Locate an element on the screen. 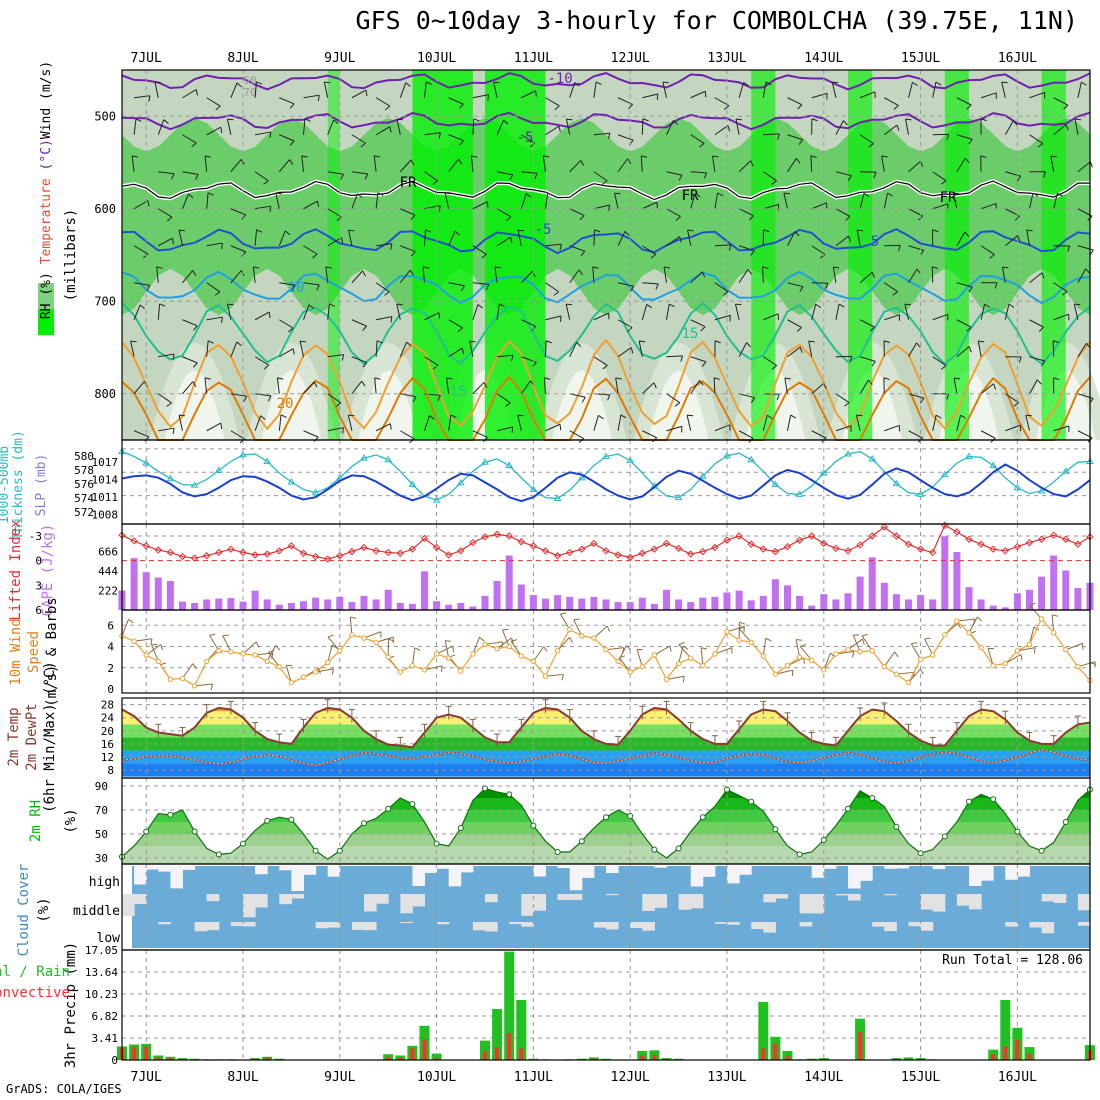  cape-tick: 666 is located at coordinates (108, 552).